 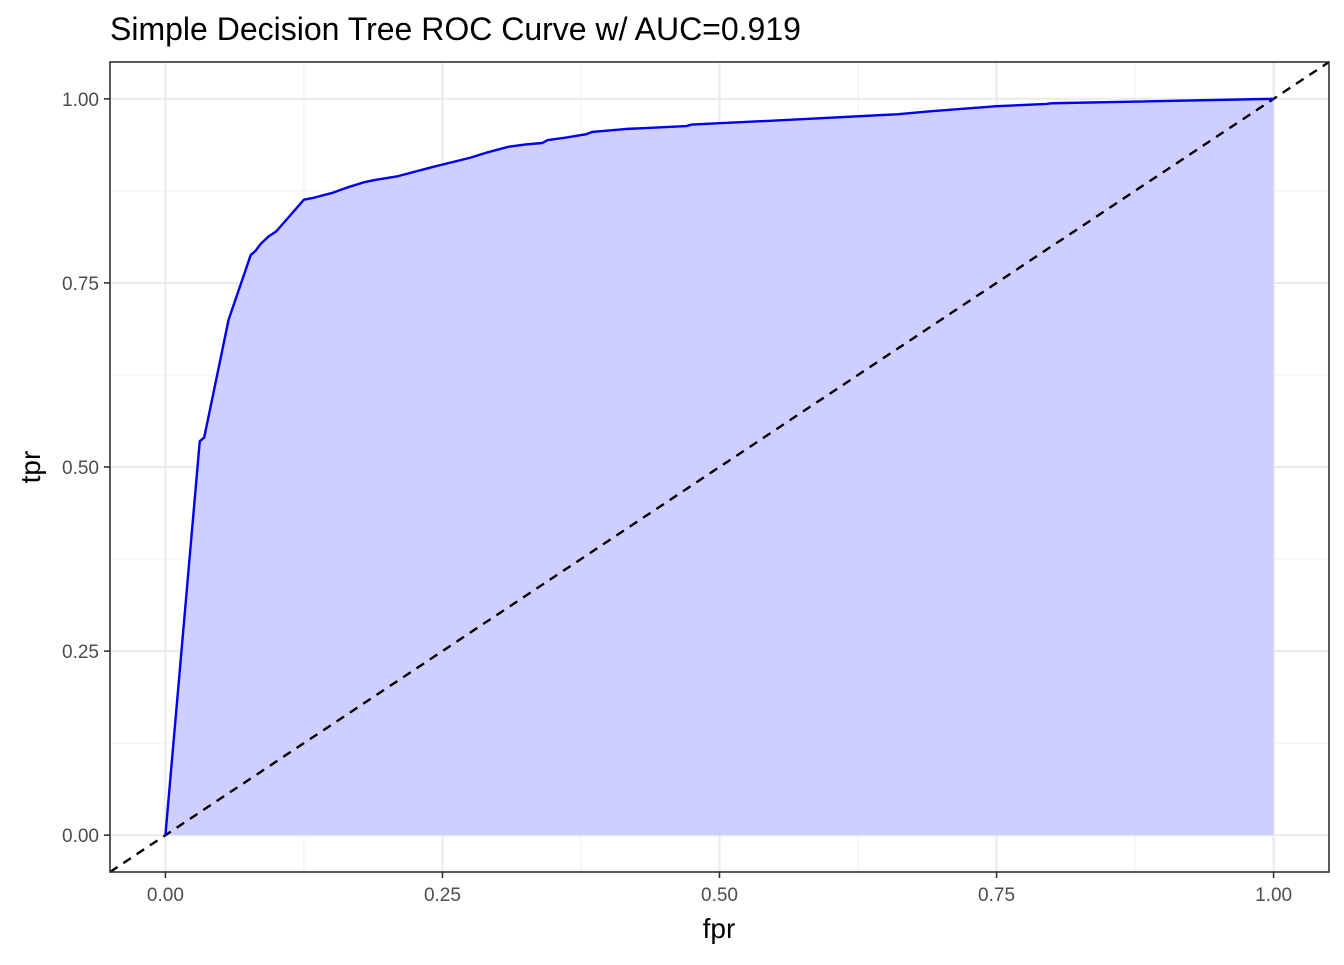 I want to click on x-tick-label: 1.00, so click(x=1273, y=895).